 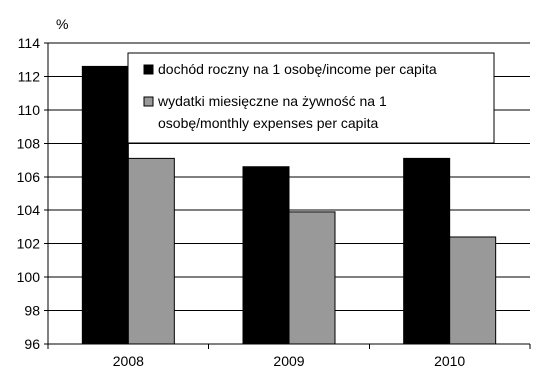 What do you see at coordinates (29, 177) in the screenshot?
I see `y-tick-label: 106` at bounding box center [29, 177].